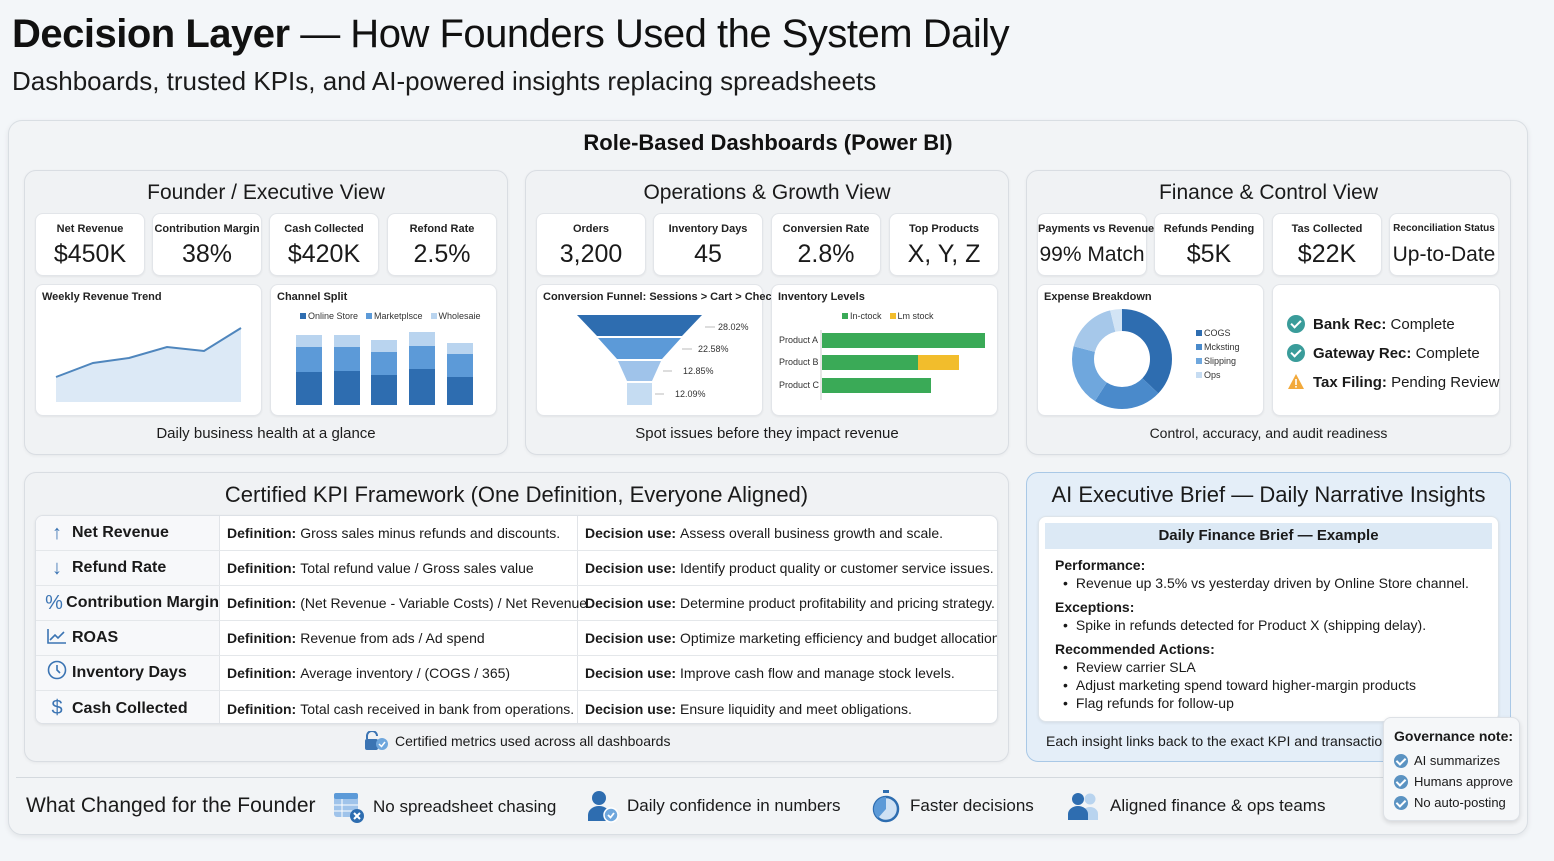  Describe the element at coordinates (417, 568) in the screenshot. I see `kpi-definition: Total refund value / Gross sales value` at that location.